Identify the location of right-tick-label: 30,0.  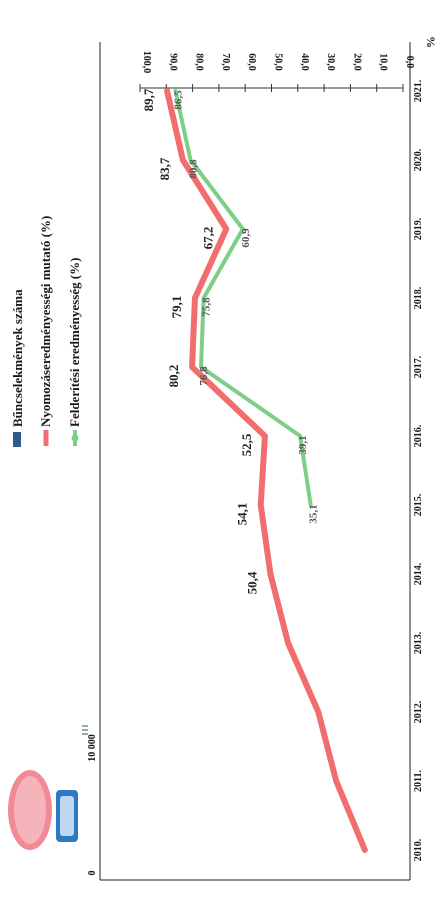
(330, 62).